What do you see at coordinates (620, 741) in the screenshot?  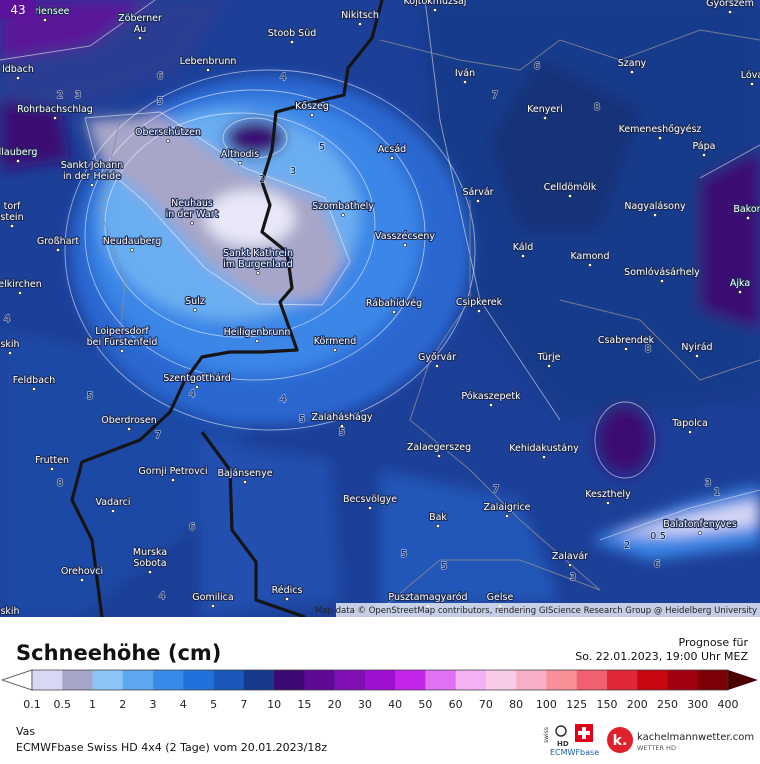 I see `k-logo-text: k.` at bounding box center [620, 741].